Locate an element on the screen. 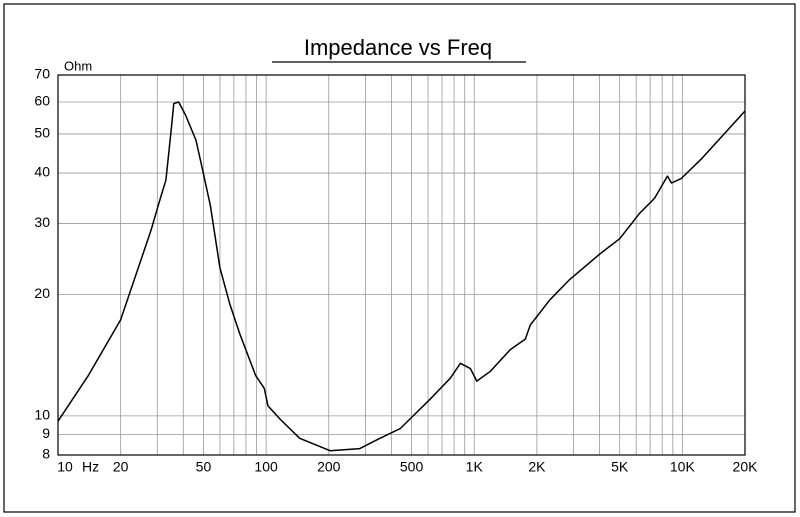 The height and width of the screenshot is (517, 800). y-tick-label: 70 is located at coordinates (42, 74).